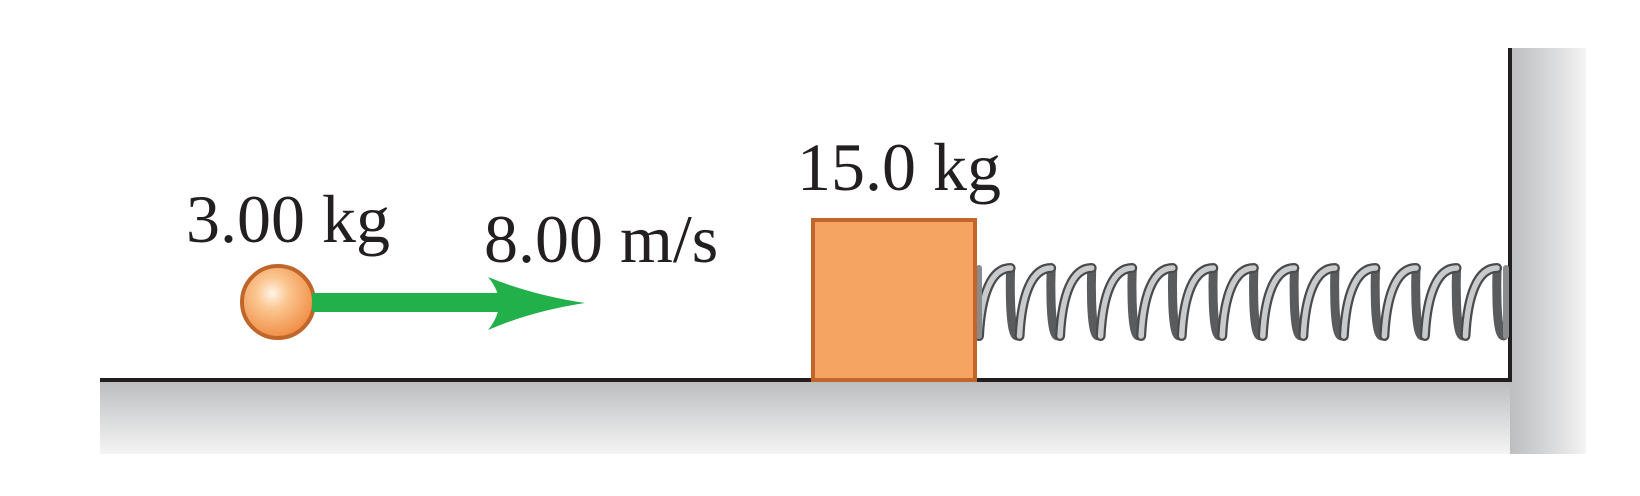 This screenshot has width=1640, height=496. I want to click on wall-shadow, so click(1548, 251).